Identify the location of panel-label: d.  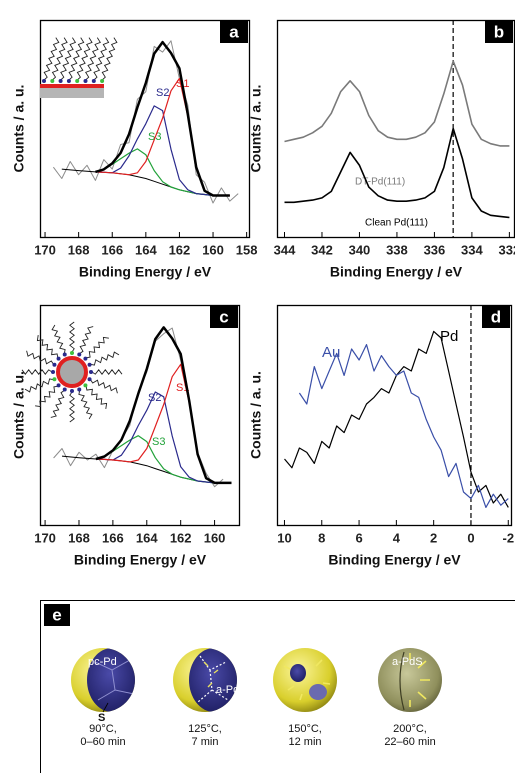
(496, 316).